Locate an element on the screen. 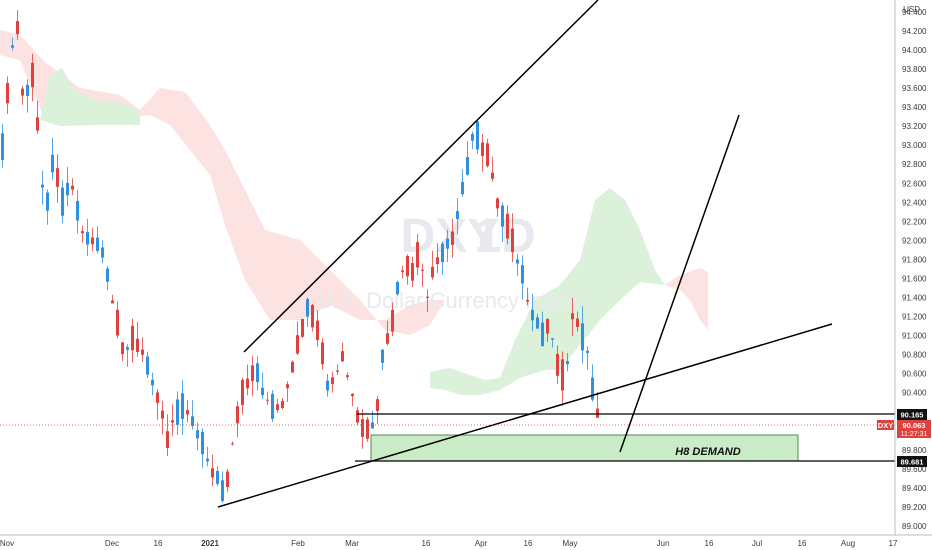 The height and width of the screenshot is (550, 932). demand-zone-label: H8 DEMAND is located at coordinates (707, 452).